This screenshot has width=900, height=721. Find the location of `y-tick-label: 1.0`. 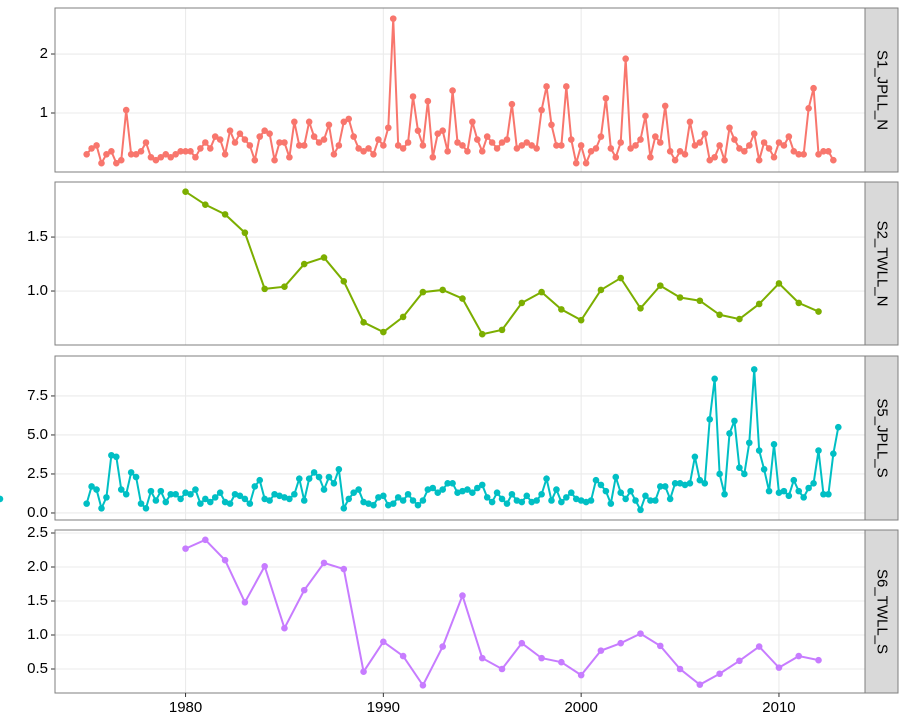

y-tick-label: 1.0 is located at coordinates (37, 634).